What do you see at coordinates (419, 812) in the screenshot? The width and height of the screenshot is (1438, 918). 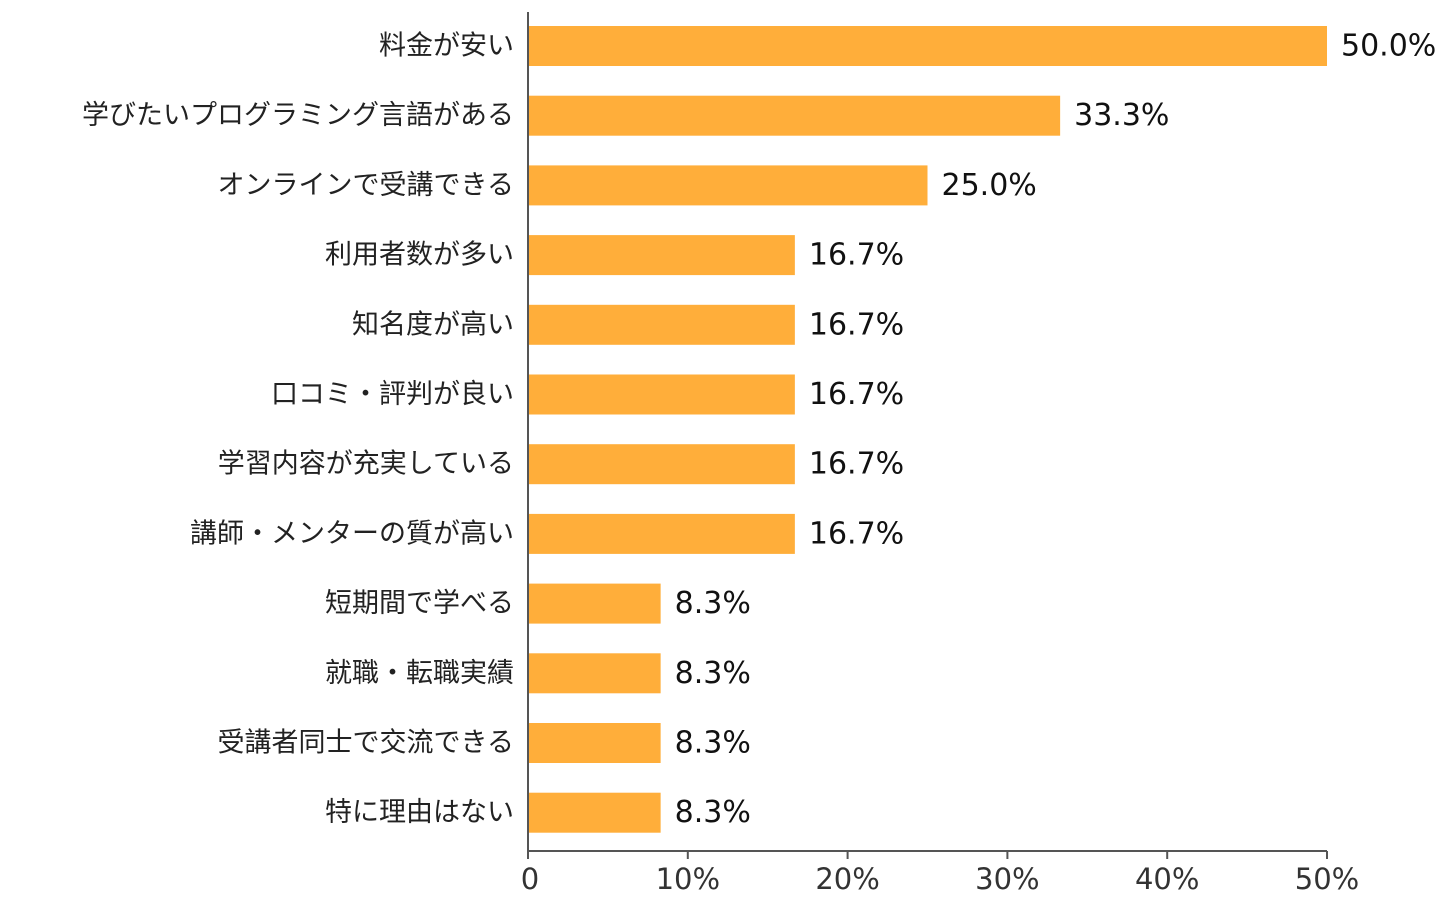 I see `category-label: 特に理由はない` at bounding box center [419, 812].